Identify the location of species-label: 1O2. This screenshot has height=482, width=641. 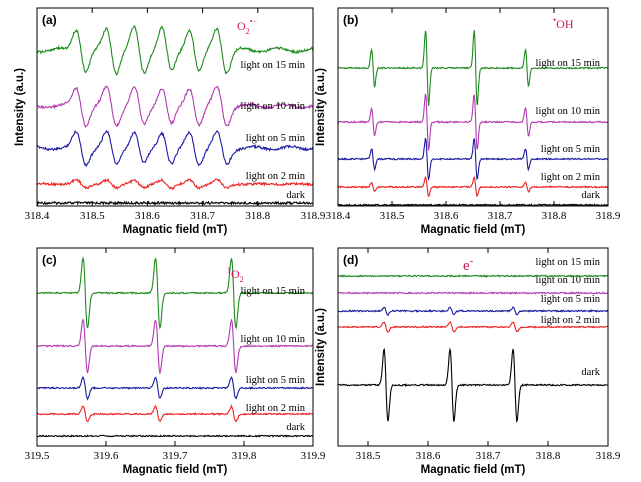
(235, 275).